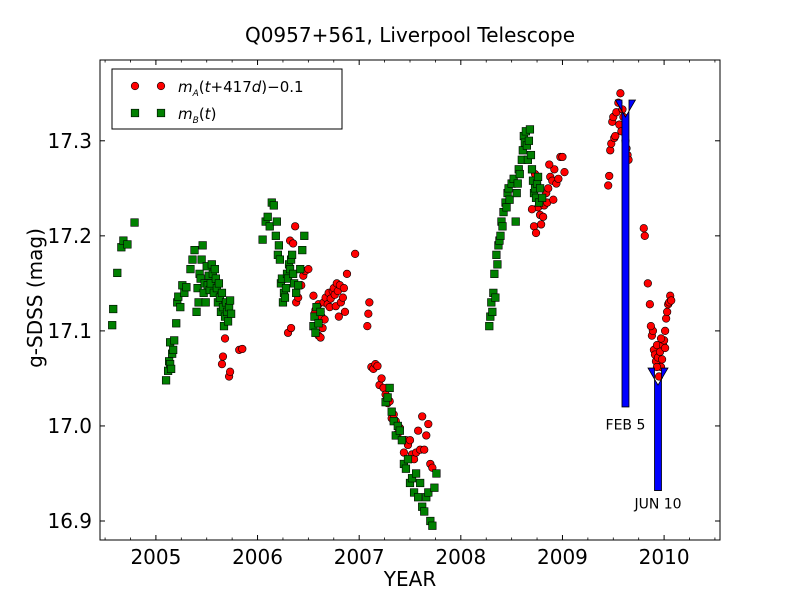 This screenshot has height=600, width=800. What do you see at coordinates (359, 557) in the screenshot?
I see `x-tick-label: 2007` at bounding box center [359, 557].